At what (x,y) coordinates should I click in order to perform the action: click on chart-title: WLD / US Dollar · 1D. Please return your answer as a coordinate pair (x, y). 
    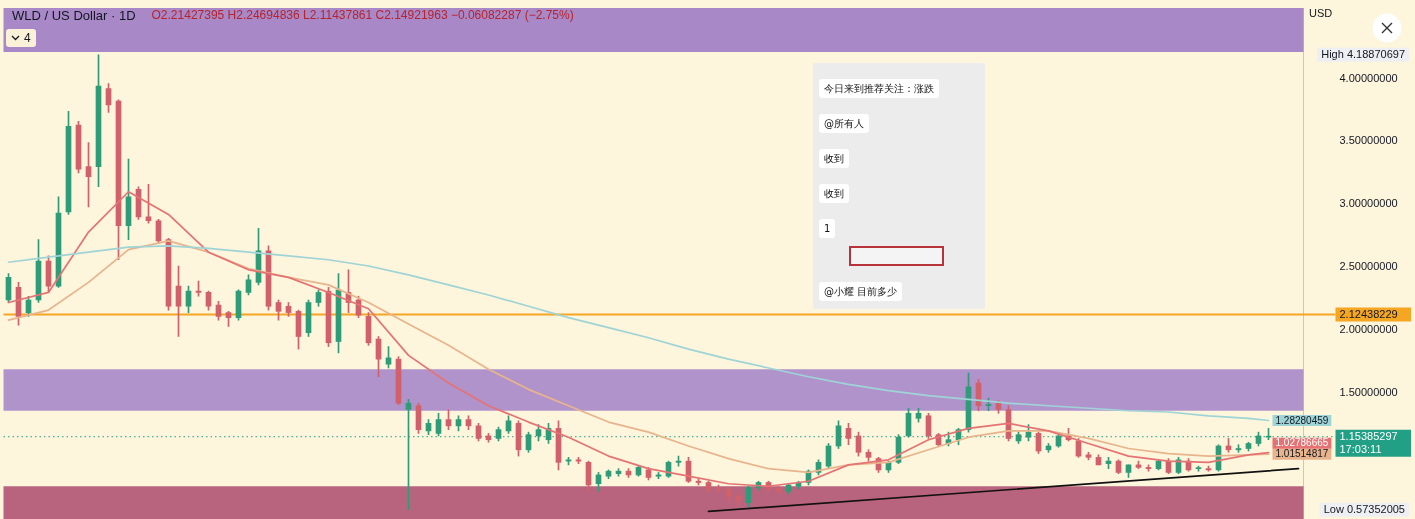
    Looking at the image, I should click on (74, 15).